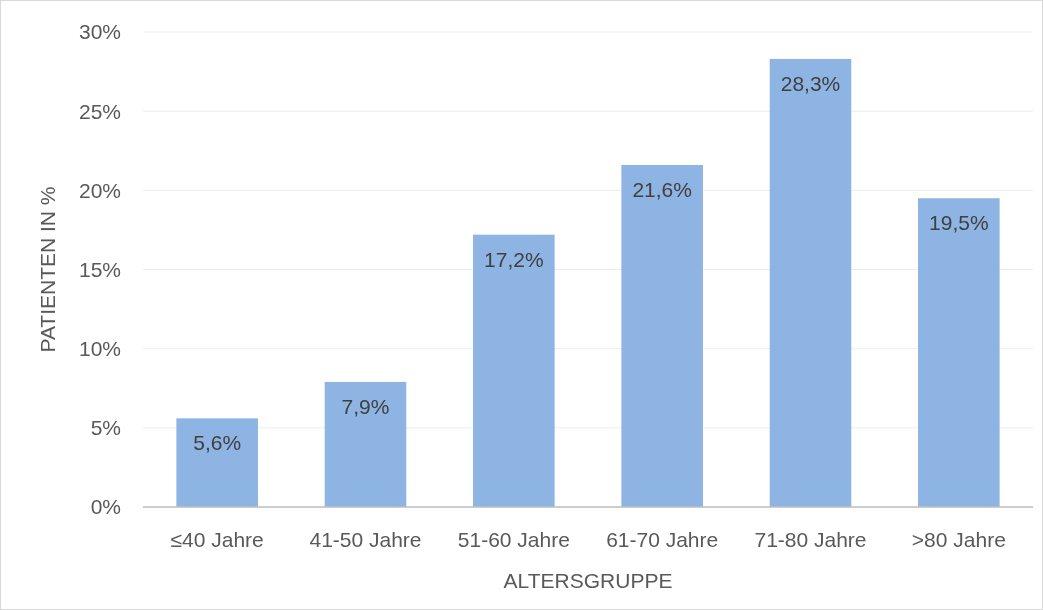 This screenshot has width=1043, height=610. What do you see at coordinates (99, 111) in the screenshot?
I see `y-tick-label: 25%` at bounding box center [99, 111].